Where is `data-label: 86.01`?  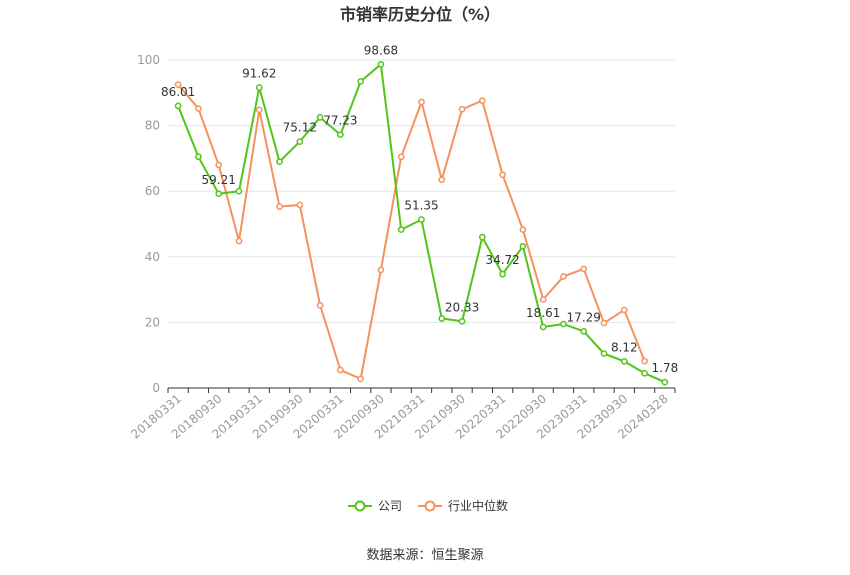 data-label: 86.01 is located at coordinates (178, 92).